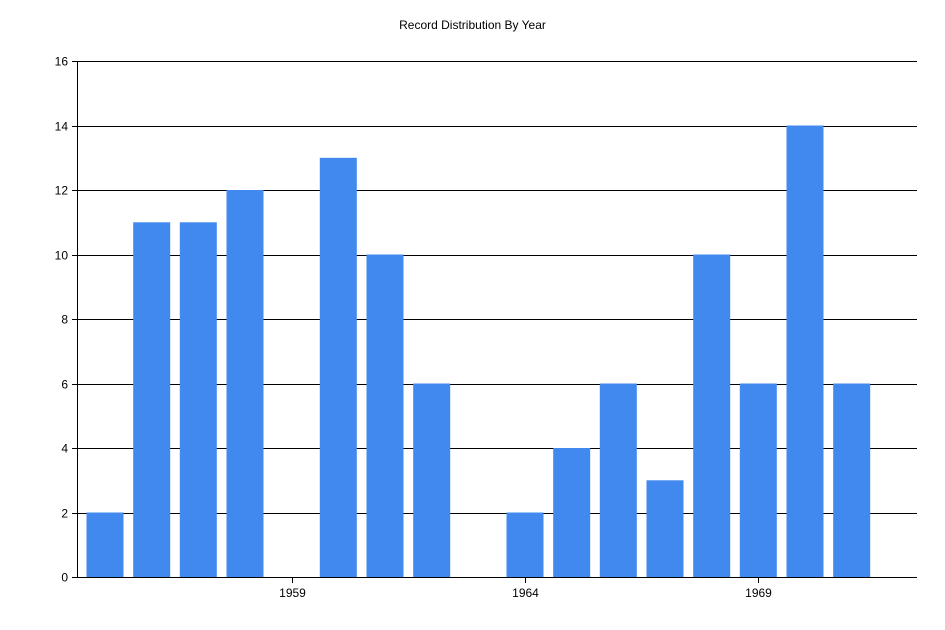  Describe the element at coordinates (105, 544) in the screenshot. I see `bar-1955` at that location.